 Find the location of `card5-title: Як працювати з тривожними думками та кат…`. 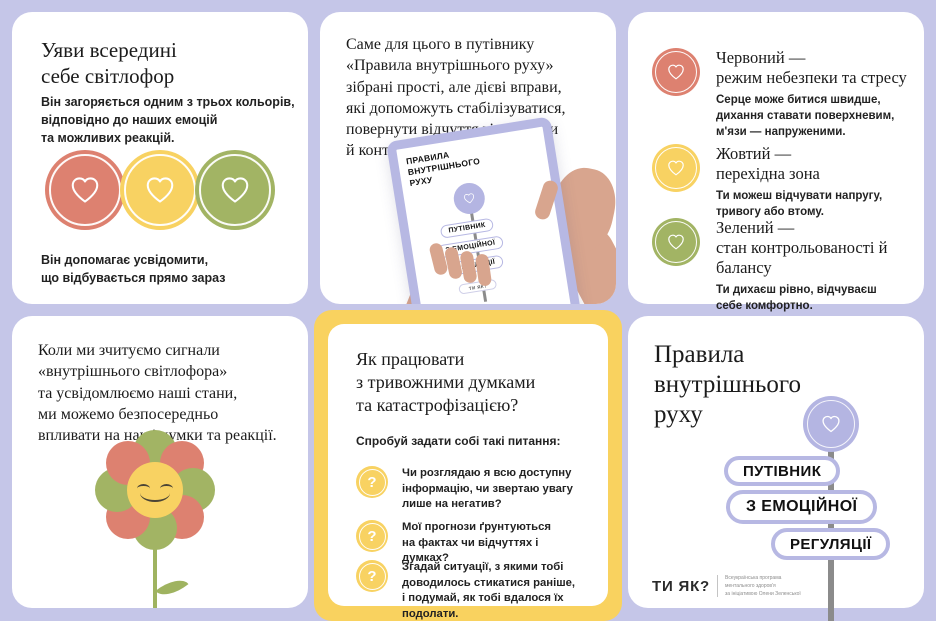

card5-title: Як працювати з тривожними думками та кат… is located at coordinates (446, 382).